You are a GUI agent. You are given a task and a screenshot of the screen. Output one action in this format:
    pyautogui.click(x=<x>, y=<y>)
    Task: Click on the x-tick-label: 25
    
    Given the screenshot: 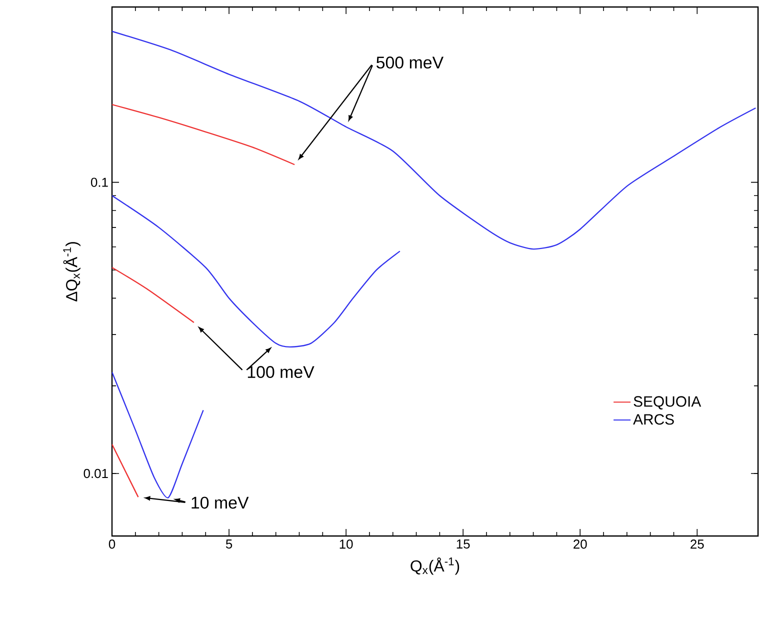 What is the action you would take?
    pyautogui.click(x=697, y=544)
    